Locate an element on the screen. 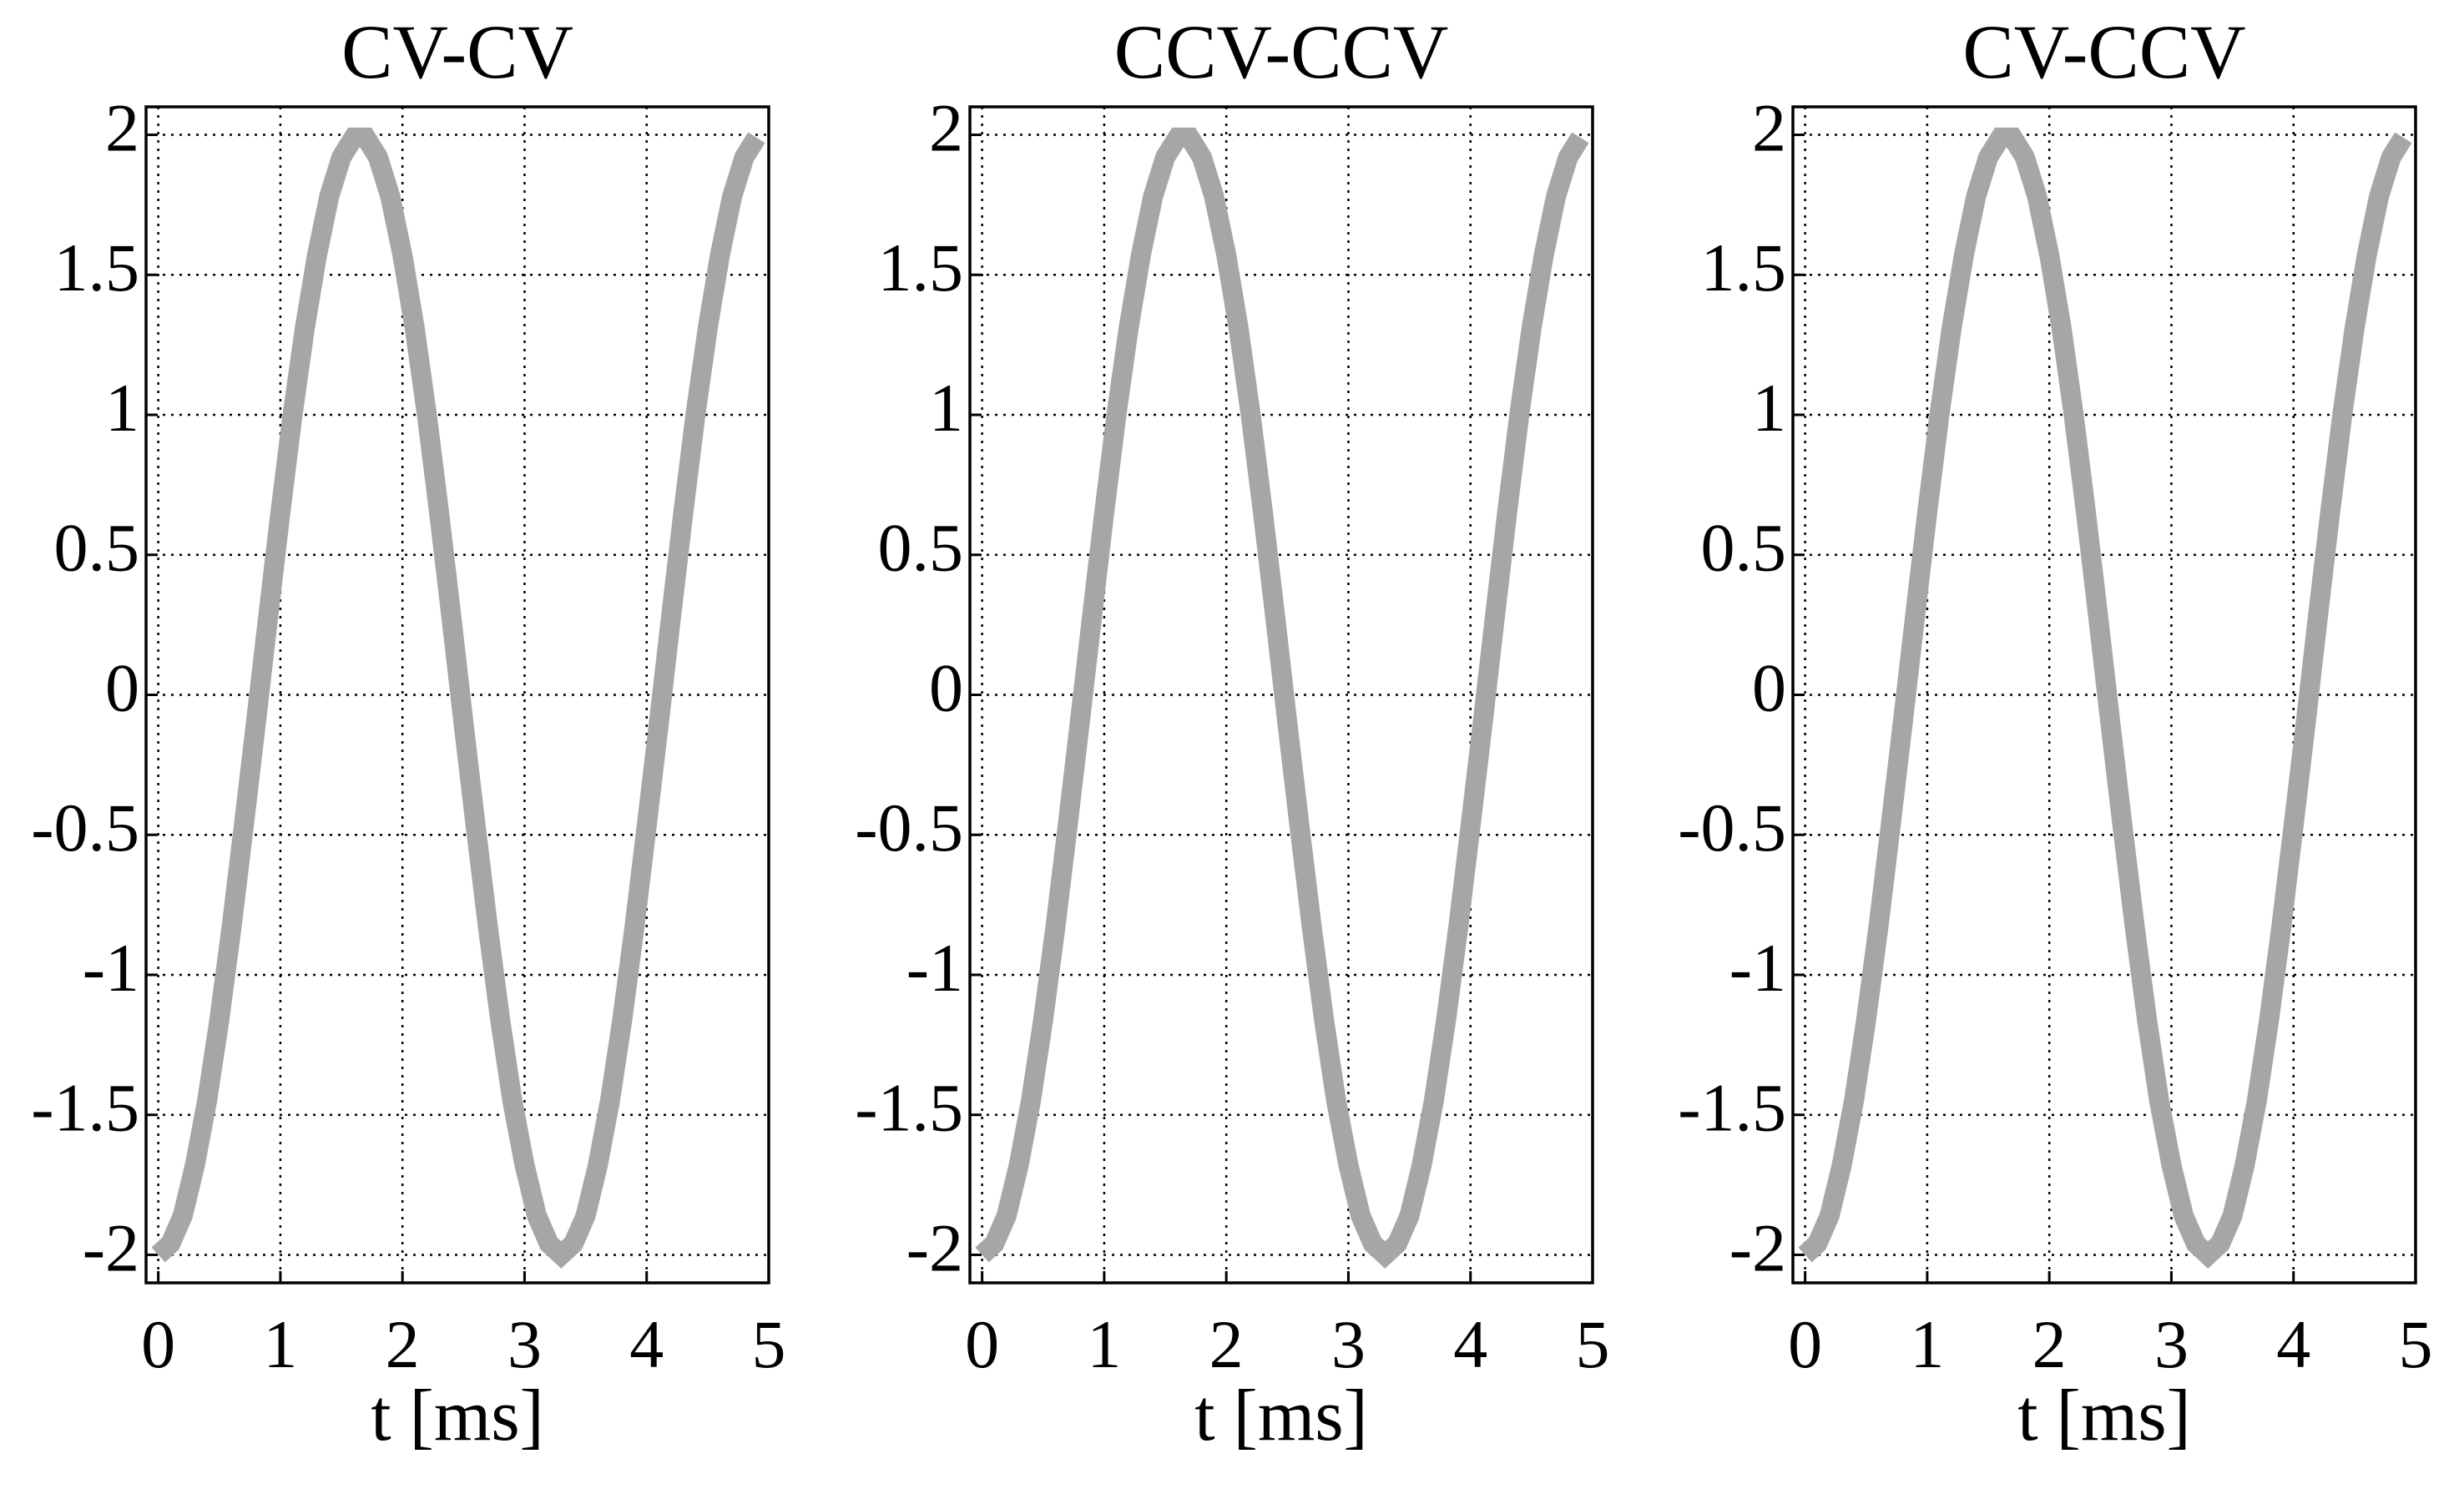 The height and width of the screenshot is (1489, 2464). chart-title: CCV-CCV is located at coordinates (1281, 51).